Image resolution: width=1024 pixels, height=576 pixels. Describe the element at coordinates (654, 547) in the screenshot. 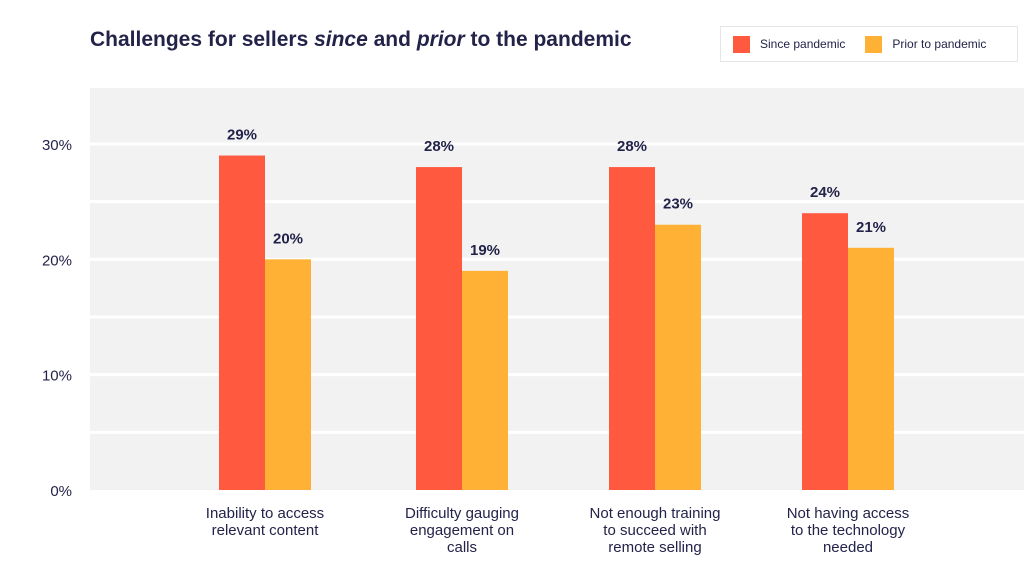

I see `x-category-label-line: remote selling` at that location.